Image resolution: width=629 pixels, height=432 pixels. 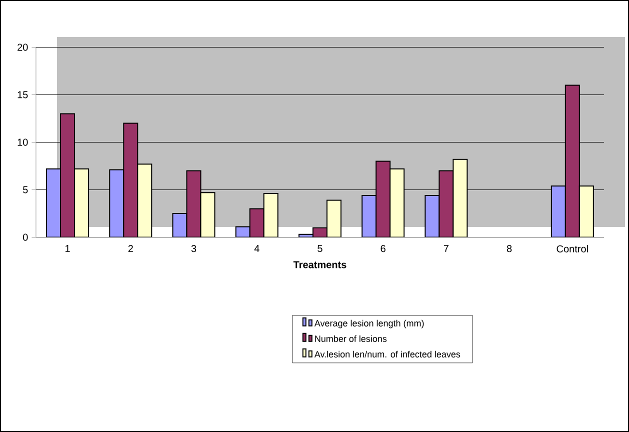 I want to click on x-tick-label: 8, so click(x=509, y=248).